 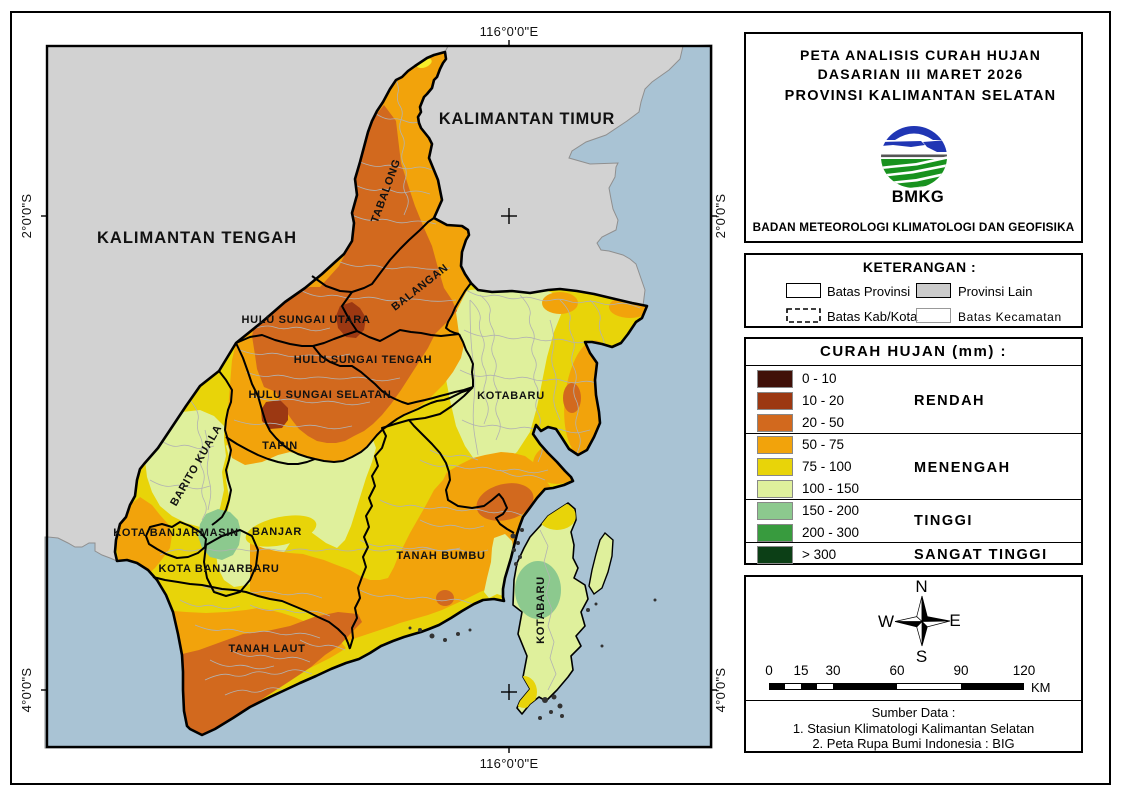 What do you see at coordinates (277, 532) in the screenshot?
I see `svg-text: BANJAR` at bounding box center [277, 532].